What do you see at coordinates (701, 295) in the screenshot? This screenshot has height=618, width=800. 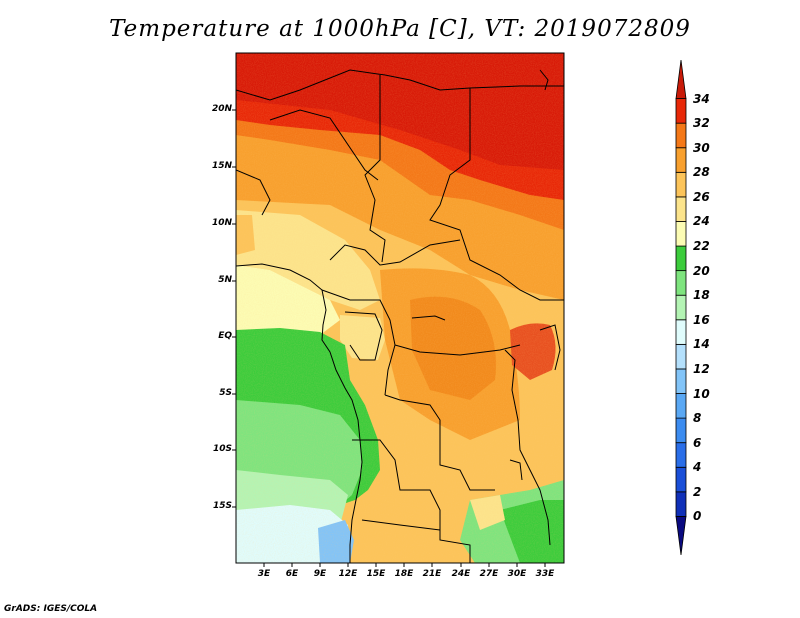 I see `colorbar-label: 18` at bounding box center [701, 295].